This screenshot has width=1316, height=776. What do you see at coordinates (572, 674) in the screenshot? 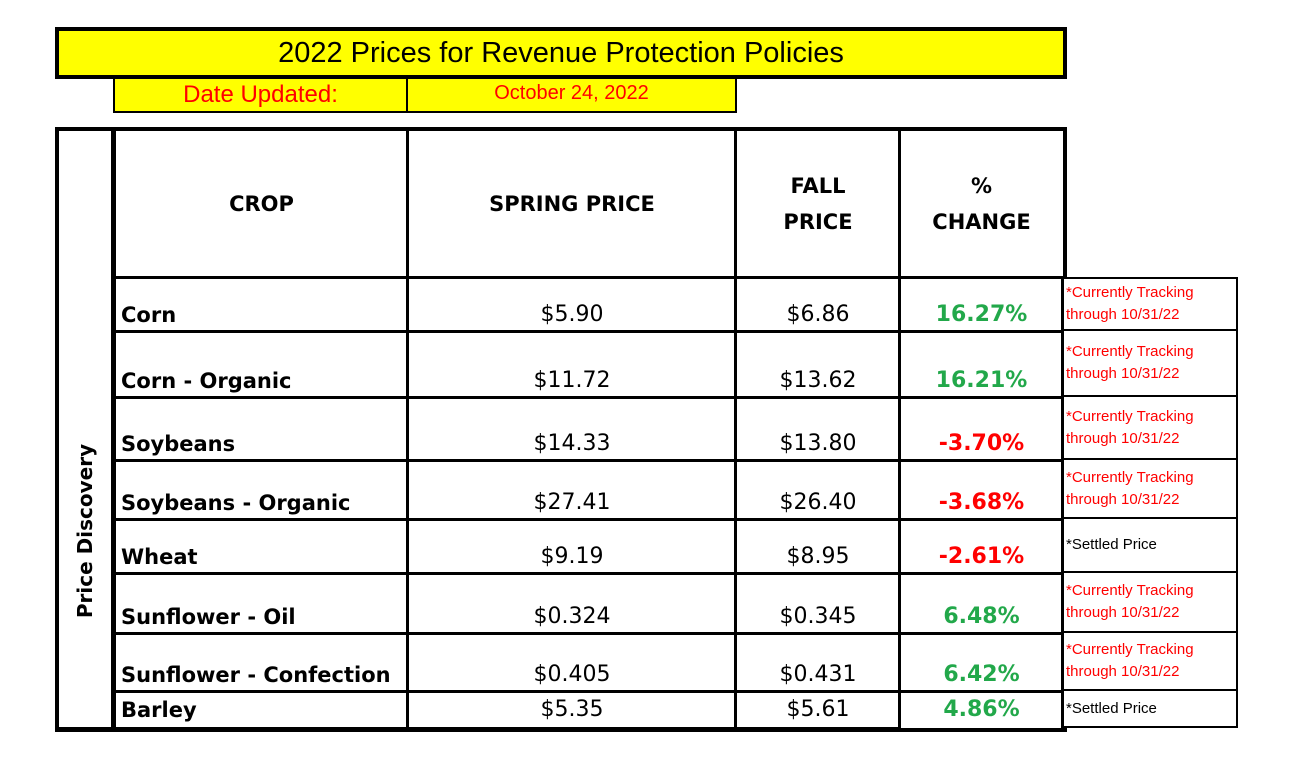
I see `spring-price: $0.405` at bounding box center [572, 674].